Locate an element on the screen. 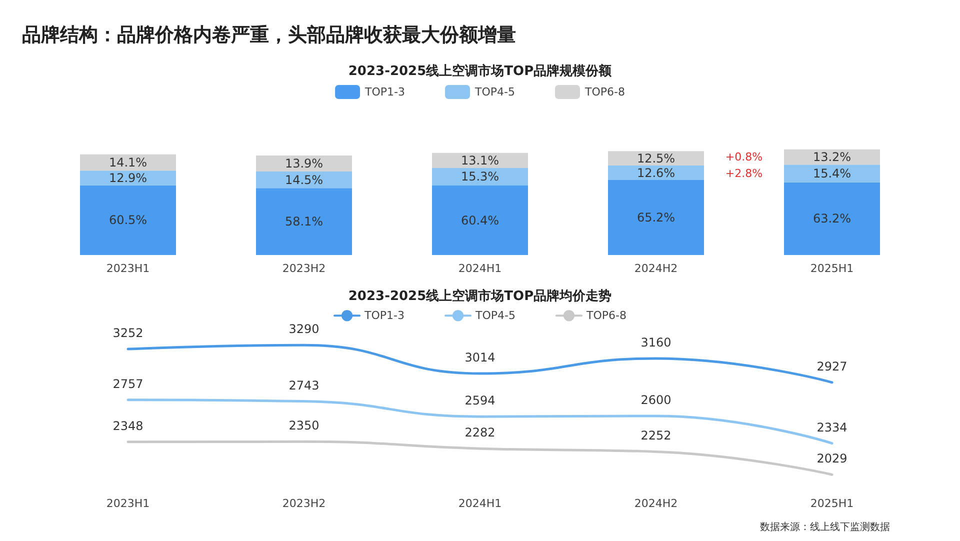 This screenshot has height=541, width=960. annotation: +0.8% is located at coordinates (744, 157).